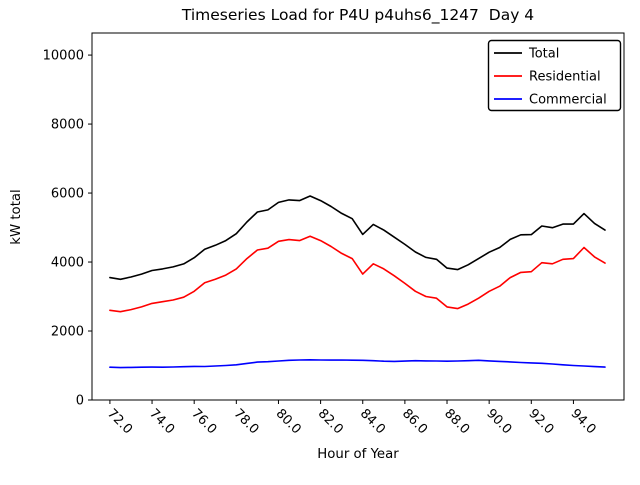  What do you see at coordinates (357, 274) in the screenshot?
I see `series-line-residential` at bounding box center [357, 274].